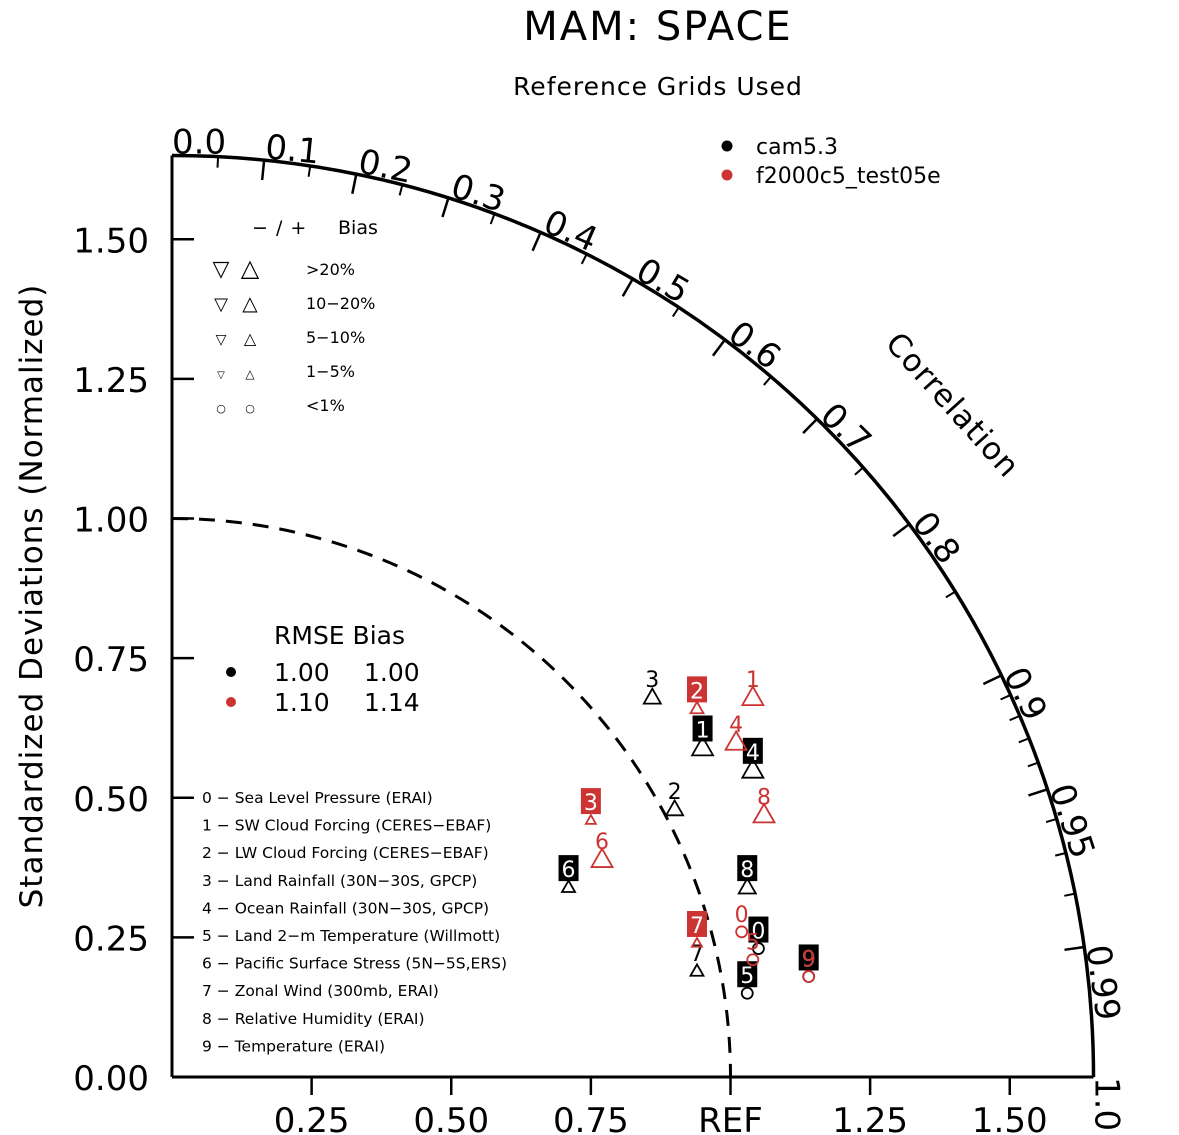 The width and height of the screenshot is (1179, 1135). I want to click on stats-legend-header: RMSE Bias, so click(339, 635).